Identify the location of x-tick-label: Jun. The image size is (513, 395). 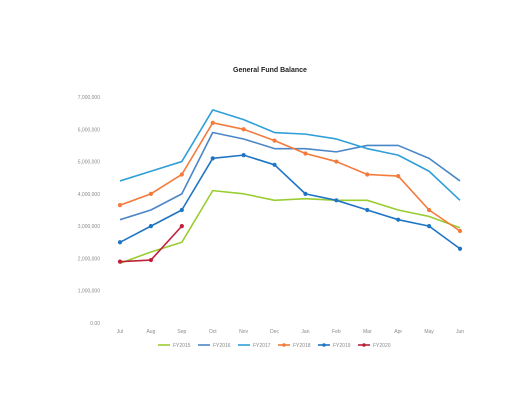
(460, 332).